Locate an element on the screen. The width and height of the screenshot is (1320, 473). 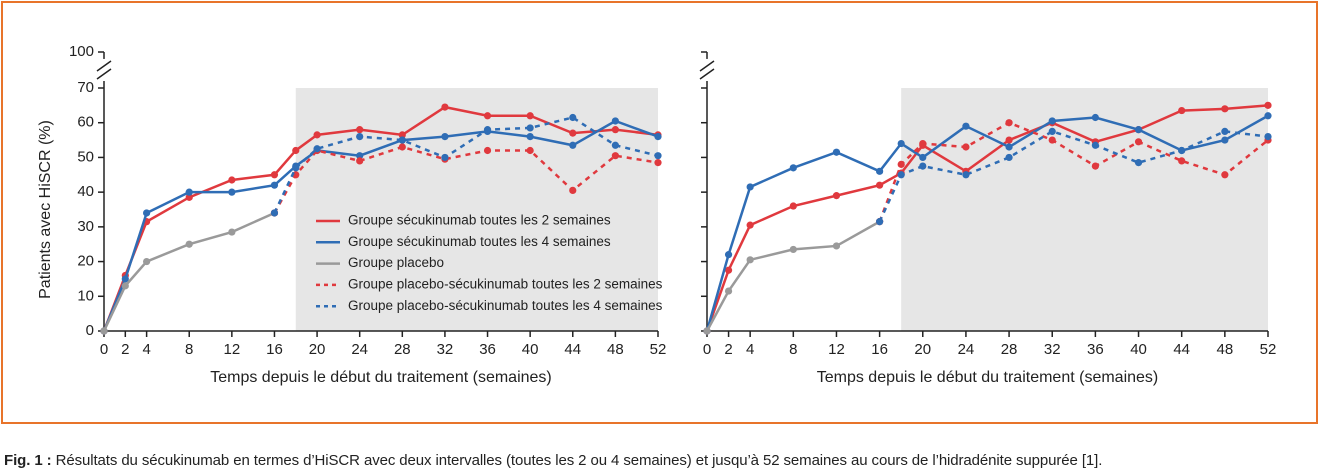
y-tick-label: 50 is located at coordinates (85, 156).